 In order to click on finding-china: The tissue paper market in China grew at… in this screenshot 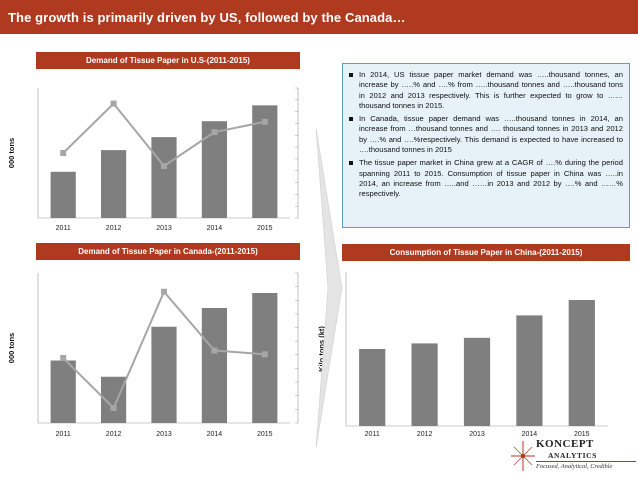, I will do `click(486, 178)`.